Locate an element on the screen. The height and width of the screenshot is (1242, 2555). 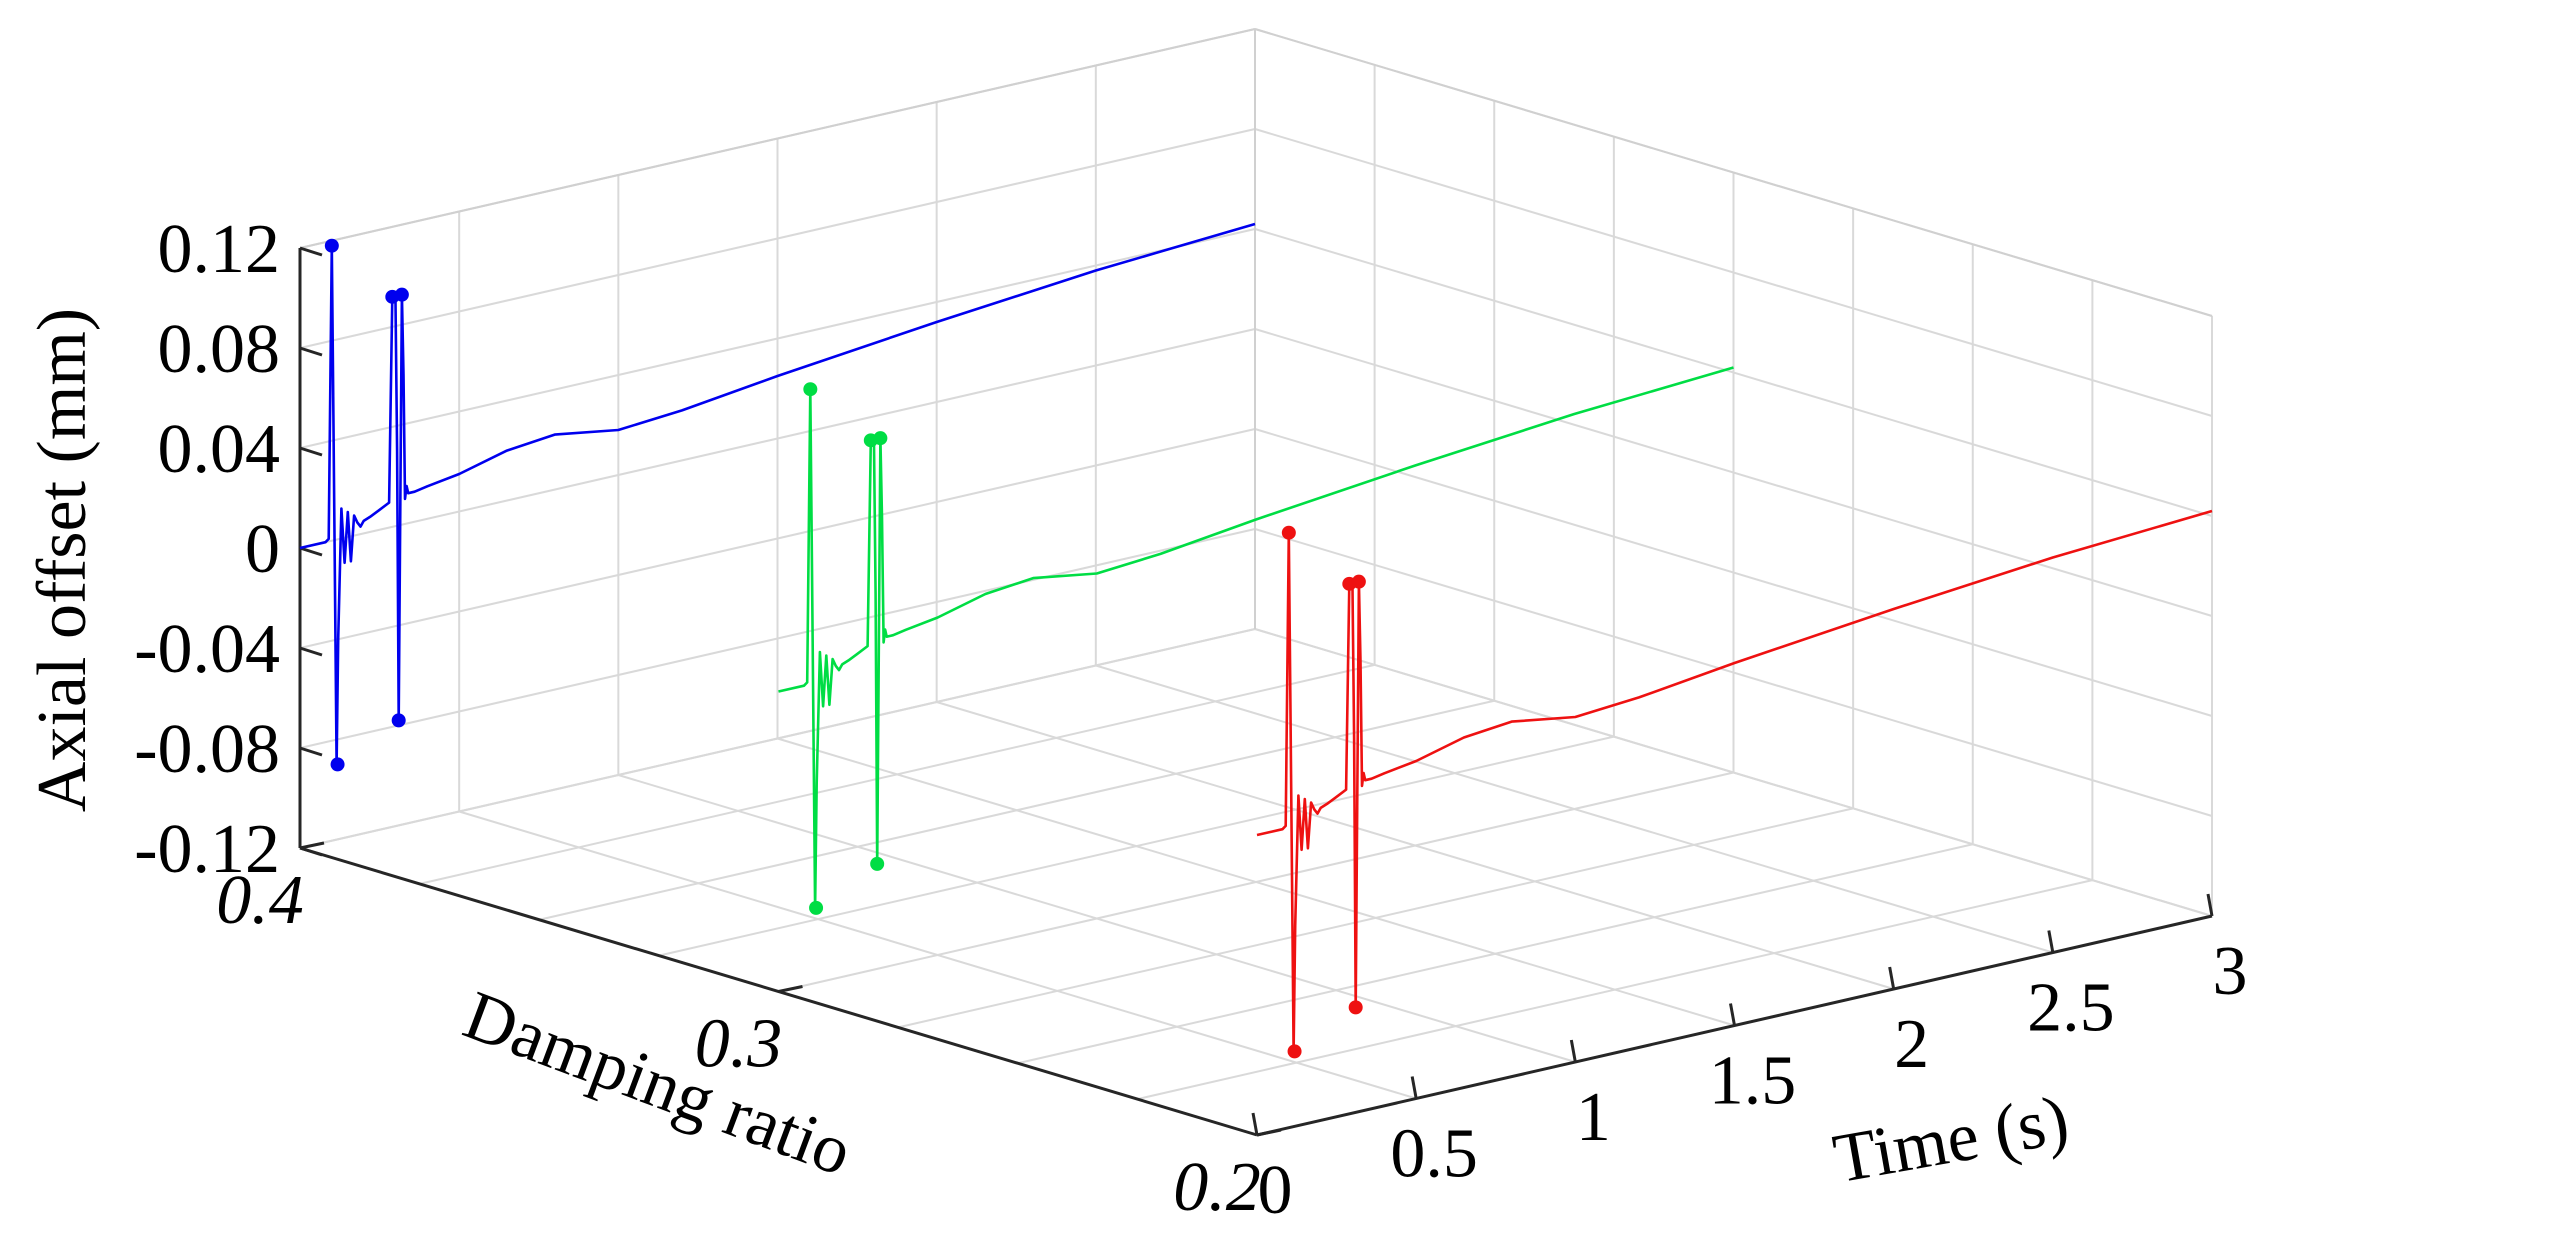
z-tick-label: -0.12 is located at coordinates (207, 849).